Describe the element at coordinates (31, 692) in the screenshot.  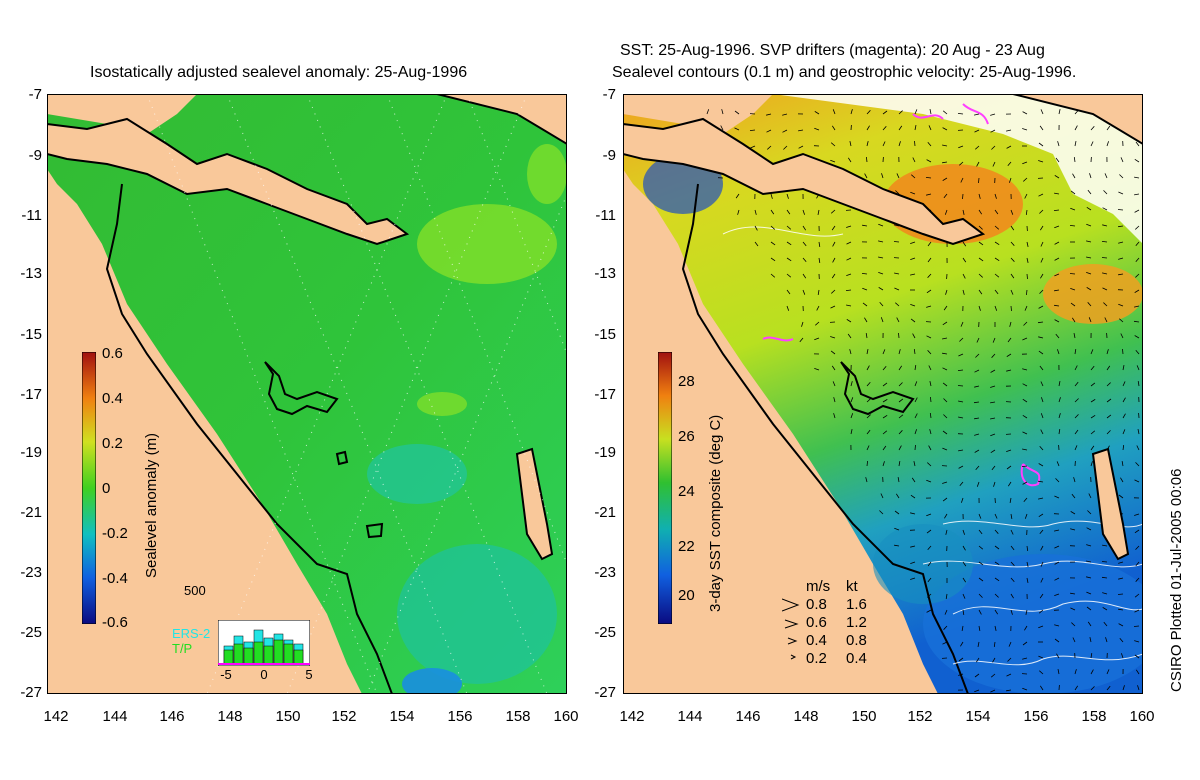
I see `left-y-tick: -27` at that location.